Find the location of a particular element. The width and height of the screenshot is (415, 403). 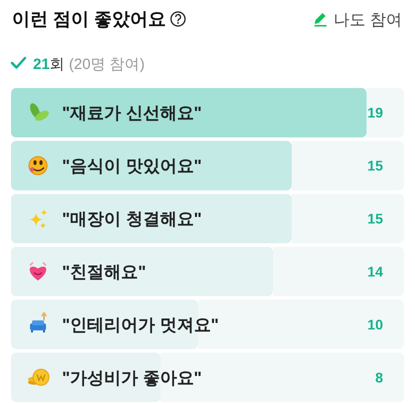

category-label: "음식이 맛있어요" is located at coordinates (132, 166).